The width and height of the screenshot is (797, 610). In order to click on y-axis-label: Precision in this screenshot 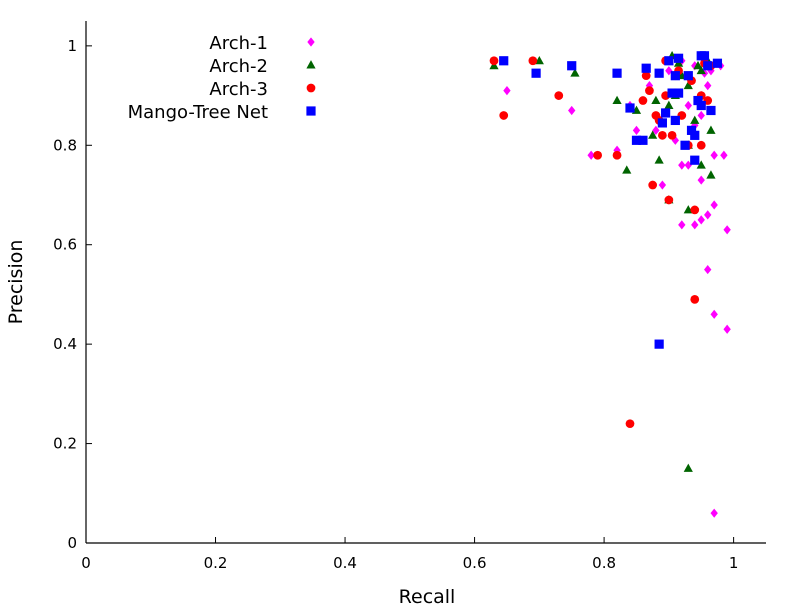, I will do `click(16, 282)`.